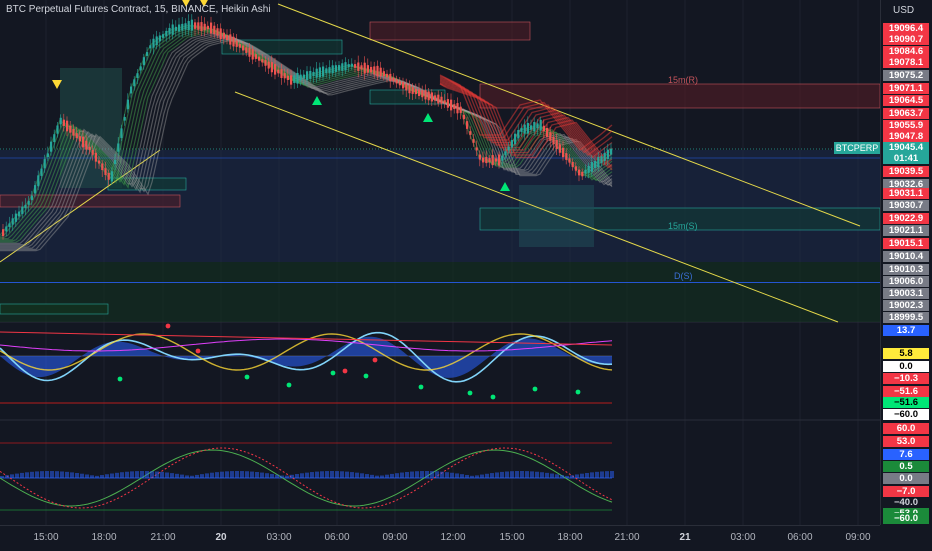  What do you see at coordinates (906, 366) in the screenshot?
I see `indicator-tag: 0.0` at bounding box center [906, 366].